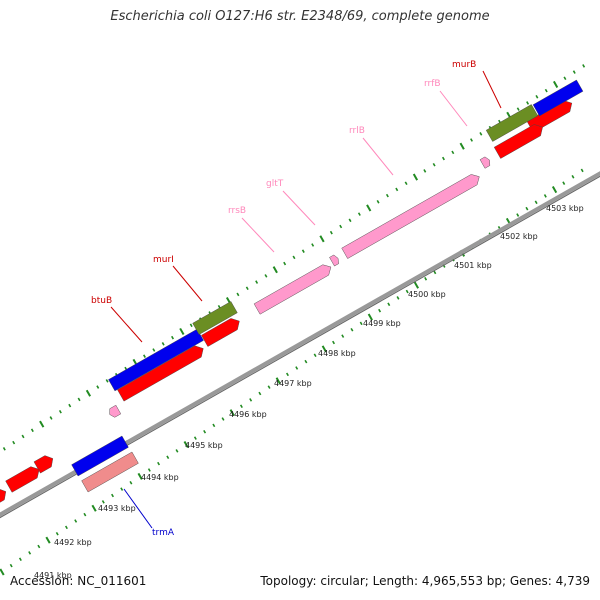 The image size is (600, 600). What do you see at coordinates (248, 414) in the screenshot?
I see `tick-label: 4496 kbp` at bounding box center [248, 414].